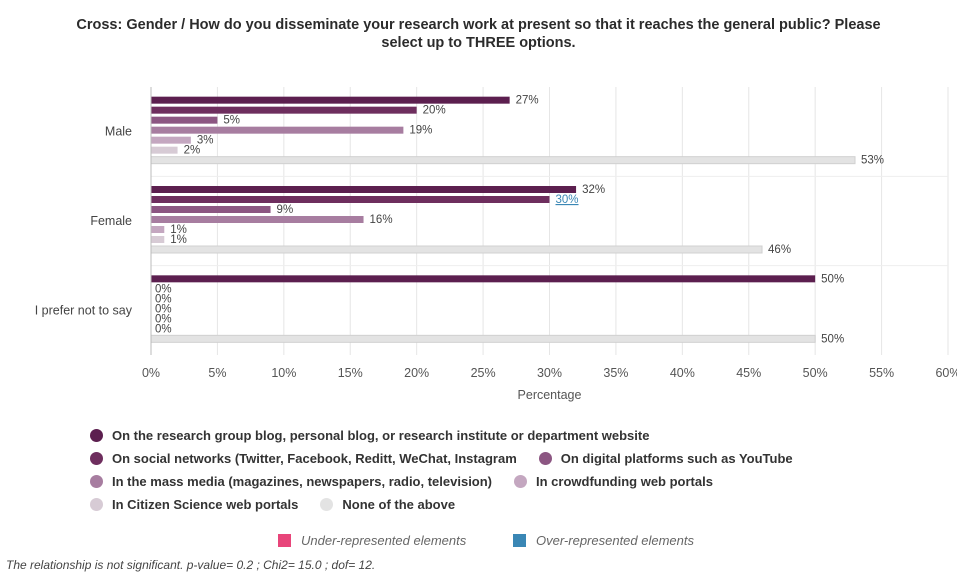 Image resolution: width=957 pixels, height=575 pixels. I want to click on data-label: 20%, so click(434, 111).